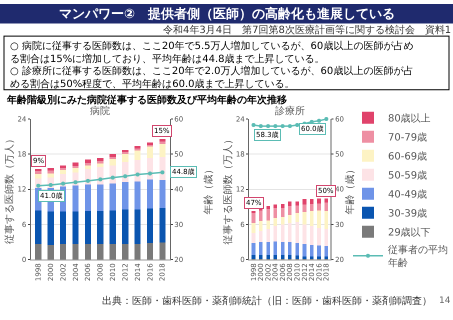  What do you see at coordinates (307, 30) in the screenshot?
I see `text: 令和4年3月4日 第7回第8次医療計画等に関する検討会 資料1` at bounding box center [307, 30].